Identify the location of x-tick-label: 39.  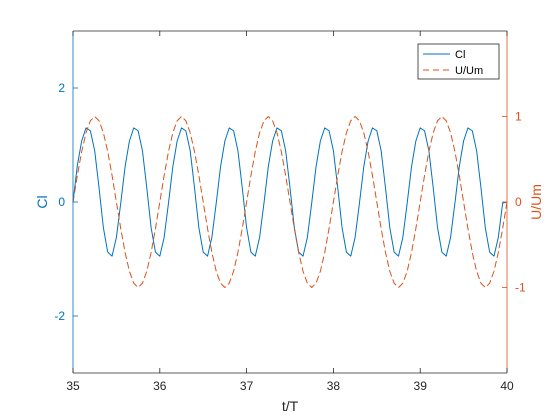
(421, 386).